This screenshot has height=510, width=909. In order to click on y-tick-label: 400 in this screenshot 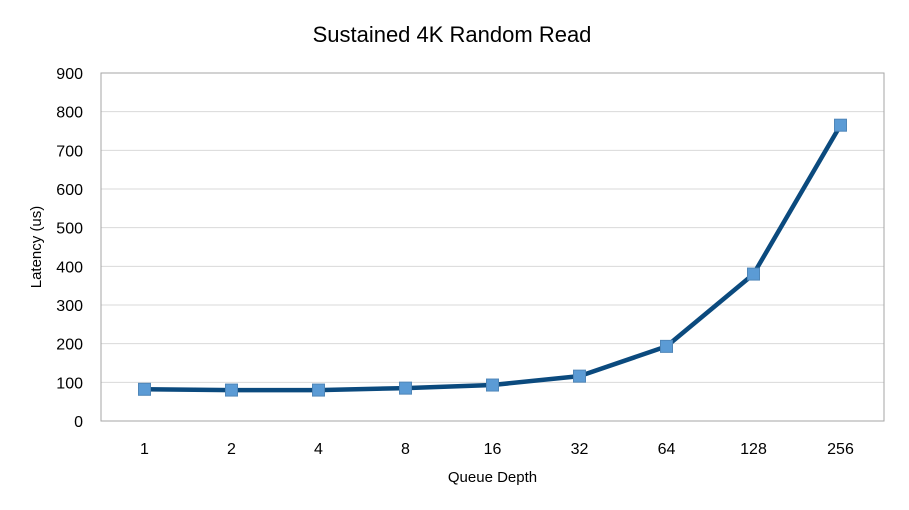, I will do `click(69, 267)`.